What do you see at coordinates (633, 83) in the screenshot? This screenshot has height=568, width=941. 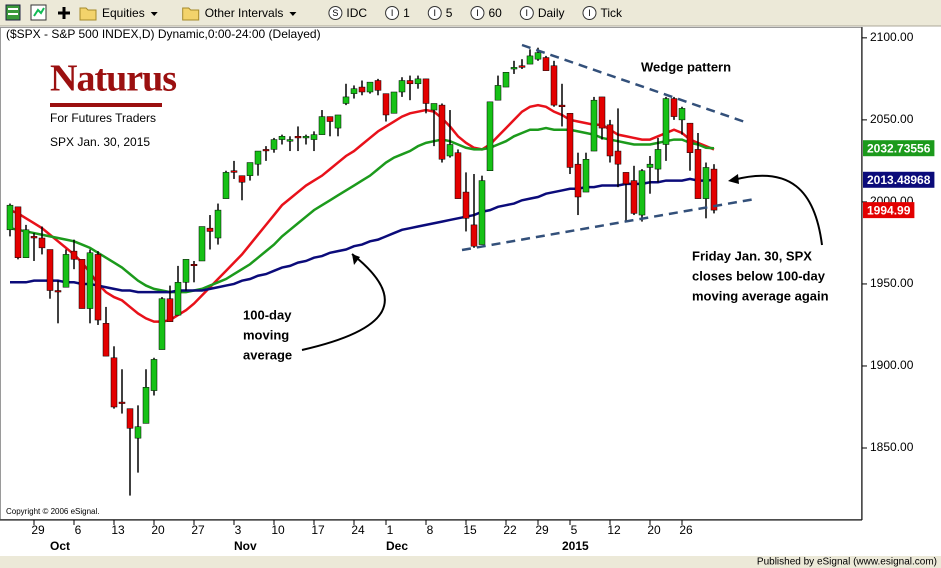 I see `wedge-upper-line` at bounding box center [633, 83].